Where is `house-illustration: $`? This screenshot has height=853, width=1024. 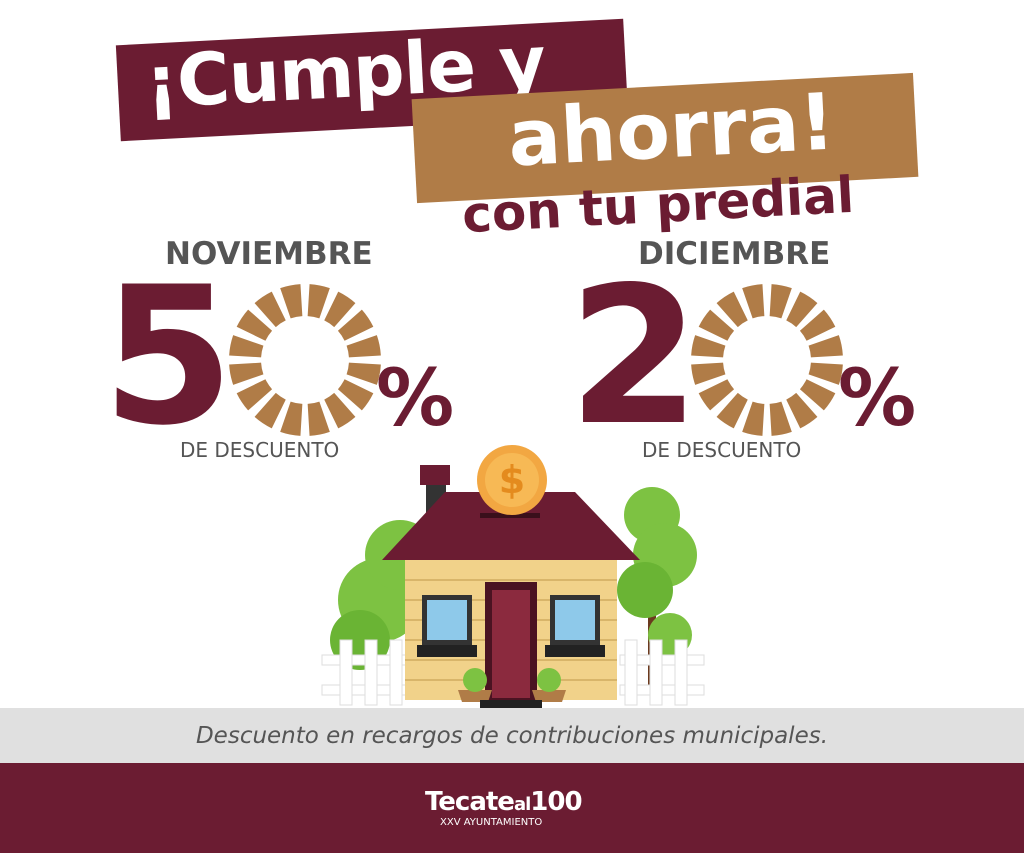 house-illustration: $ is located at coordinates (513, 576).